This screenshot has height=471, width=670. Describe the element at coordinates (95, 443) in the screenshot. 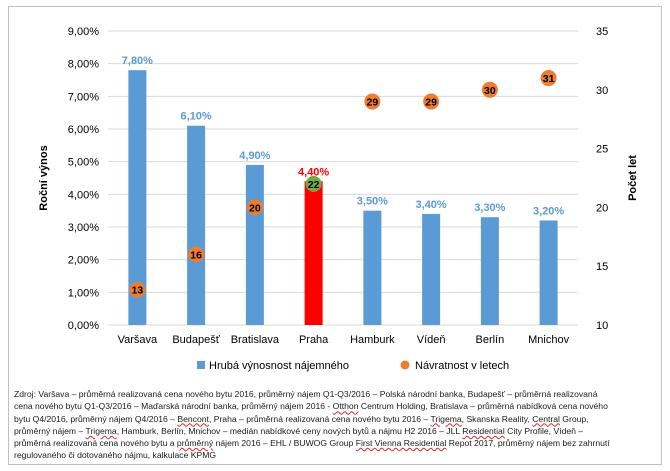

I see `source-text: průměrná realizovaná cena nového bytu a` at that location.